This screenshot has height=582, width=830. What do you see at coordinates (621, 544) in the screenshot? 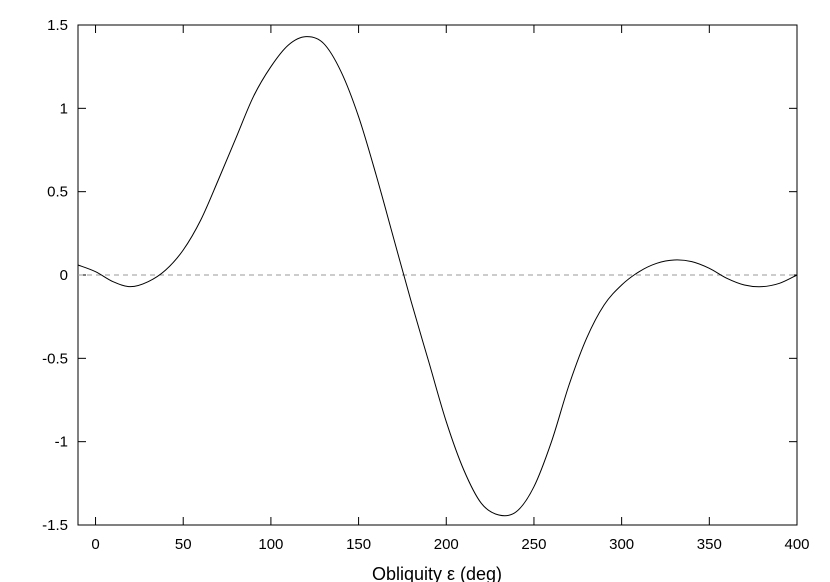
I see `x-tick-label: 300` at bounding box center [621, 544].